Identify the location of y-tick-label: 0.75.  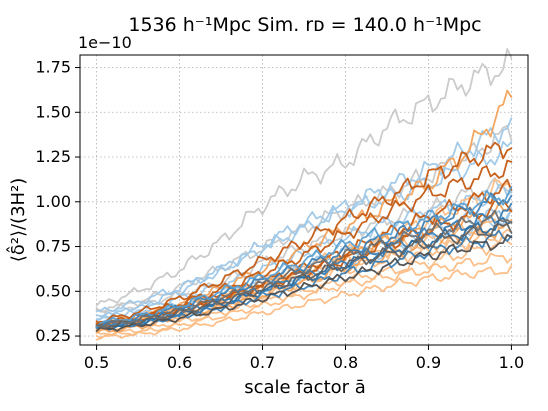
(53, 246).